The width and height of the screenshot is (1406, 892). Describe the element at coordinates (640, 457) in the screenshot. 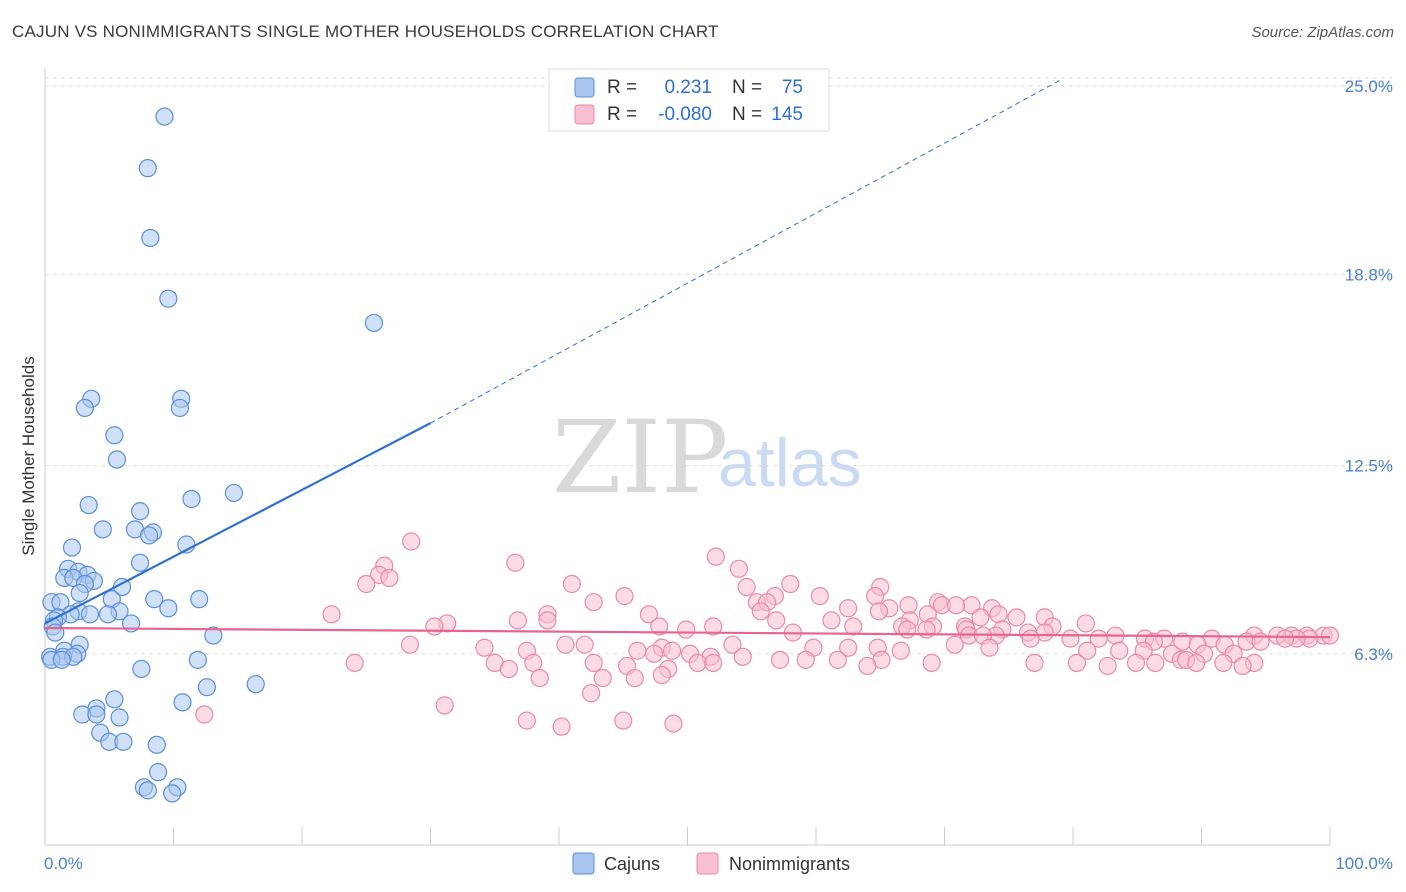

I see `watermark-zip: ZIP` at that location.